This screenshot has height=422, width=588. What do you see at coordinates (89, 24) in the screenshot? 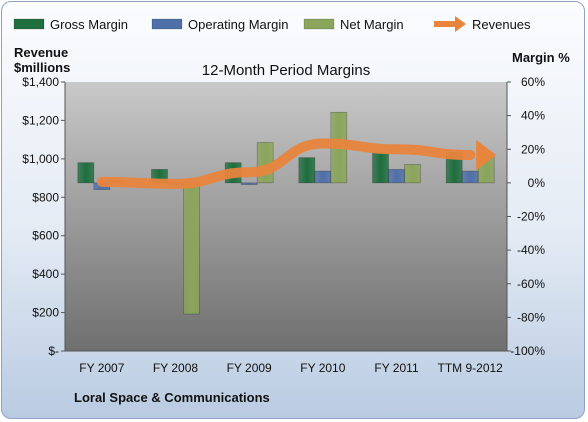
I see `legend-label-gross-margin: Gross Margin` at bounding box center [89, 24].